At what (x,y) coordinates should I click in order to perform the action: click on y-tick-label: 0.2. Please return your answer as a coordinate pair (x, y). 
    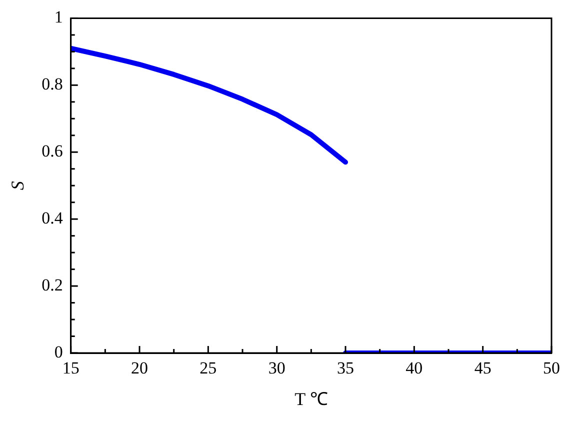
    Looking at the image, I should click on (52, 285).